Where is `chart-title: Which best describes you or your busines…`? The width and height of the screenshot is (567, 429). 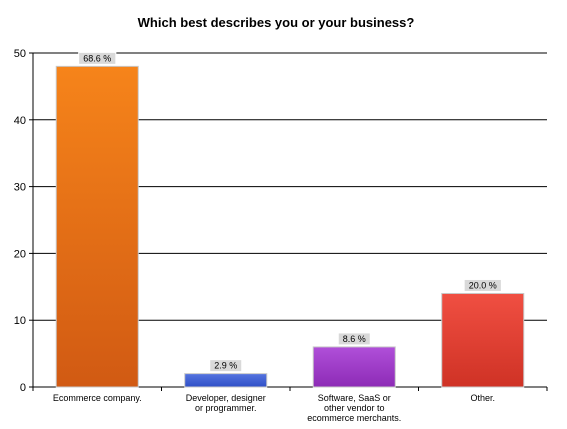 chart-title: Which best describes you or your busines… is located at coordinates (276, 22).